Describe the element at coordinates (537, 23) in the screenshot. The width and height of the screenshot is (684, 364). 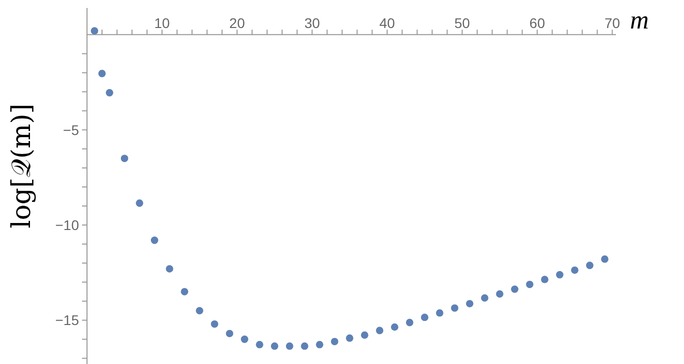
I see `x-tick-label: 60` at that location.